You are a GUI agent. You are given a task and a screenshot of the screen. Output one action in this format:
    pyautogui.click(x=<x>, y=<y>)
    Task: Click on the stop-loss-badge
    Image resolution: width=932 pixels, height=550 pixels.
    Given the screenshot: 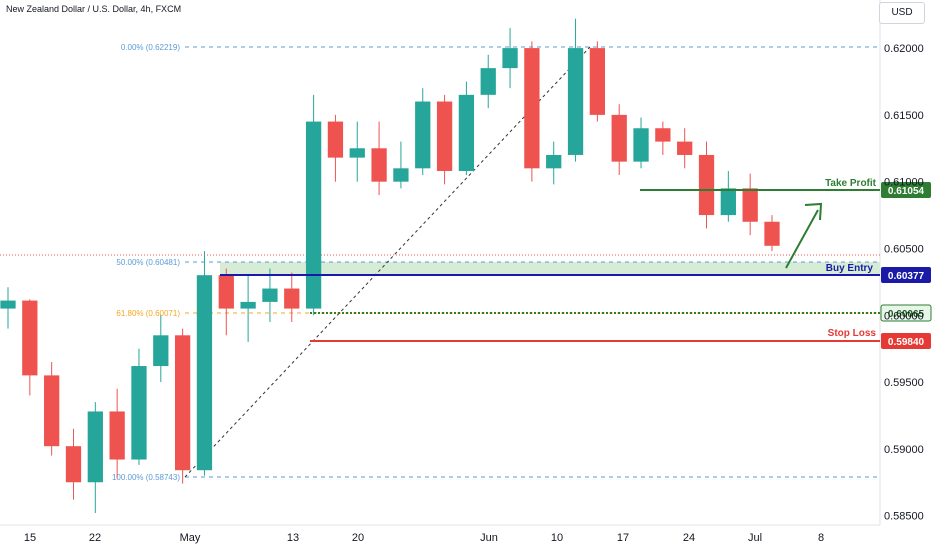 What is the action you would take?
    pyautogui.click(x=906, y=341)
    